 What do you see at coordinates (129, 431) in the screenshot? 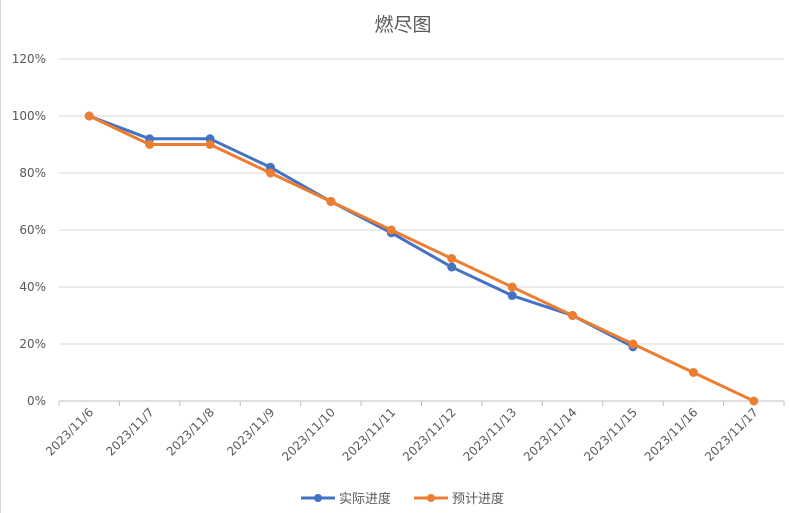
I see `x-tick-label: 2023/11/7` at bounding box center [129, 431].